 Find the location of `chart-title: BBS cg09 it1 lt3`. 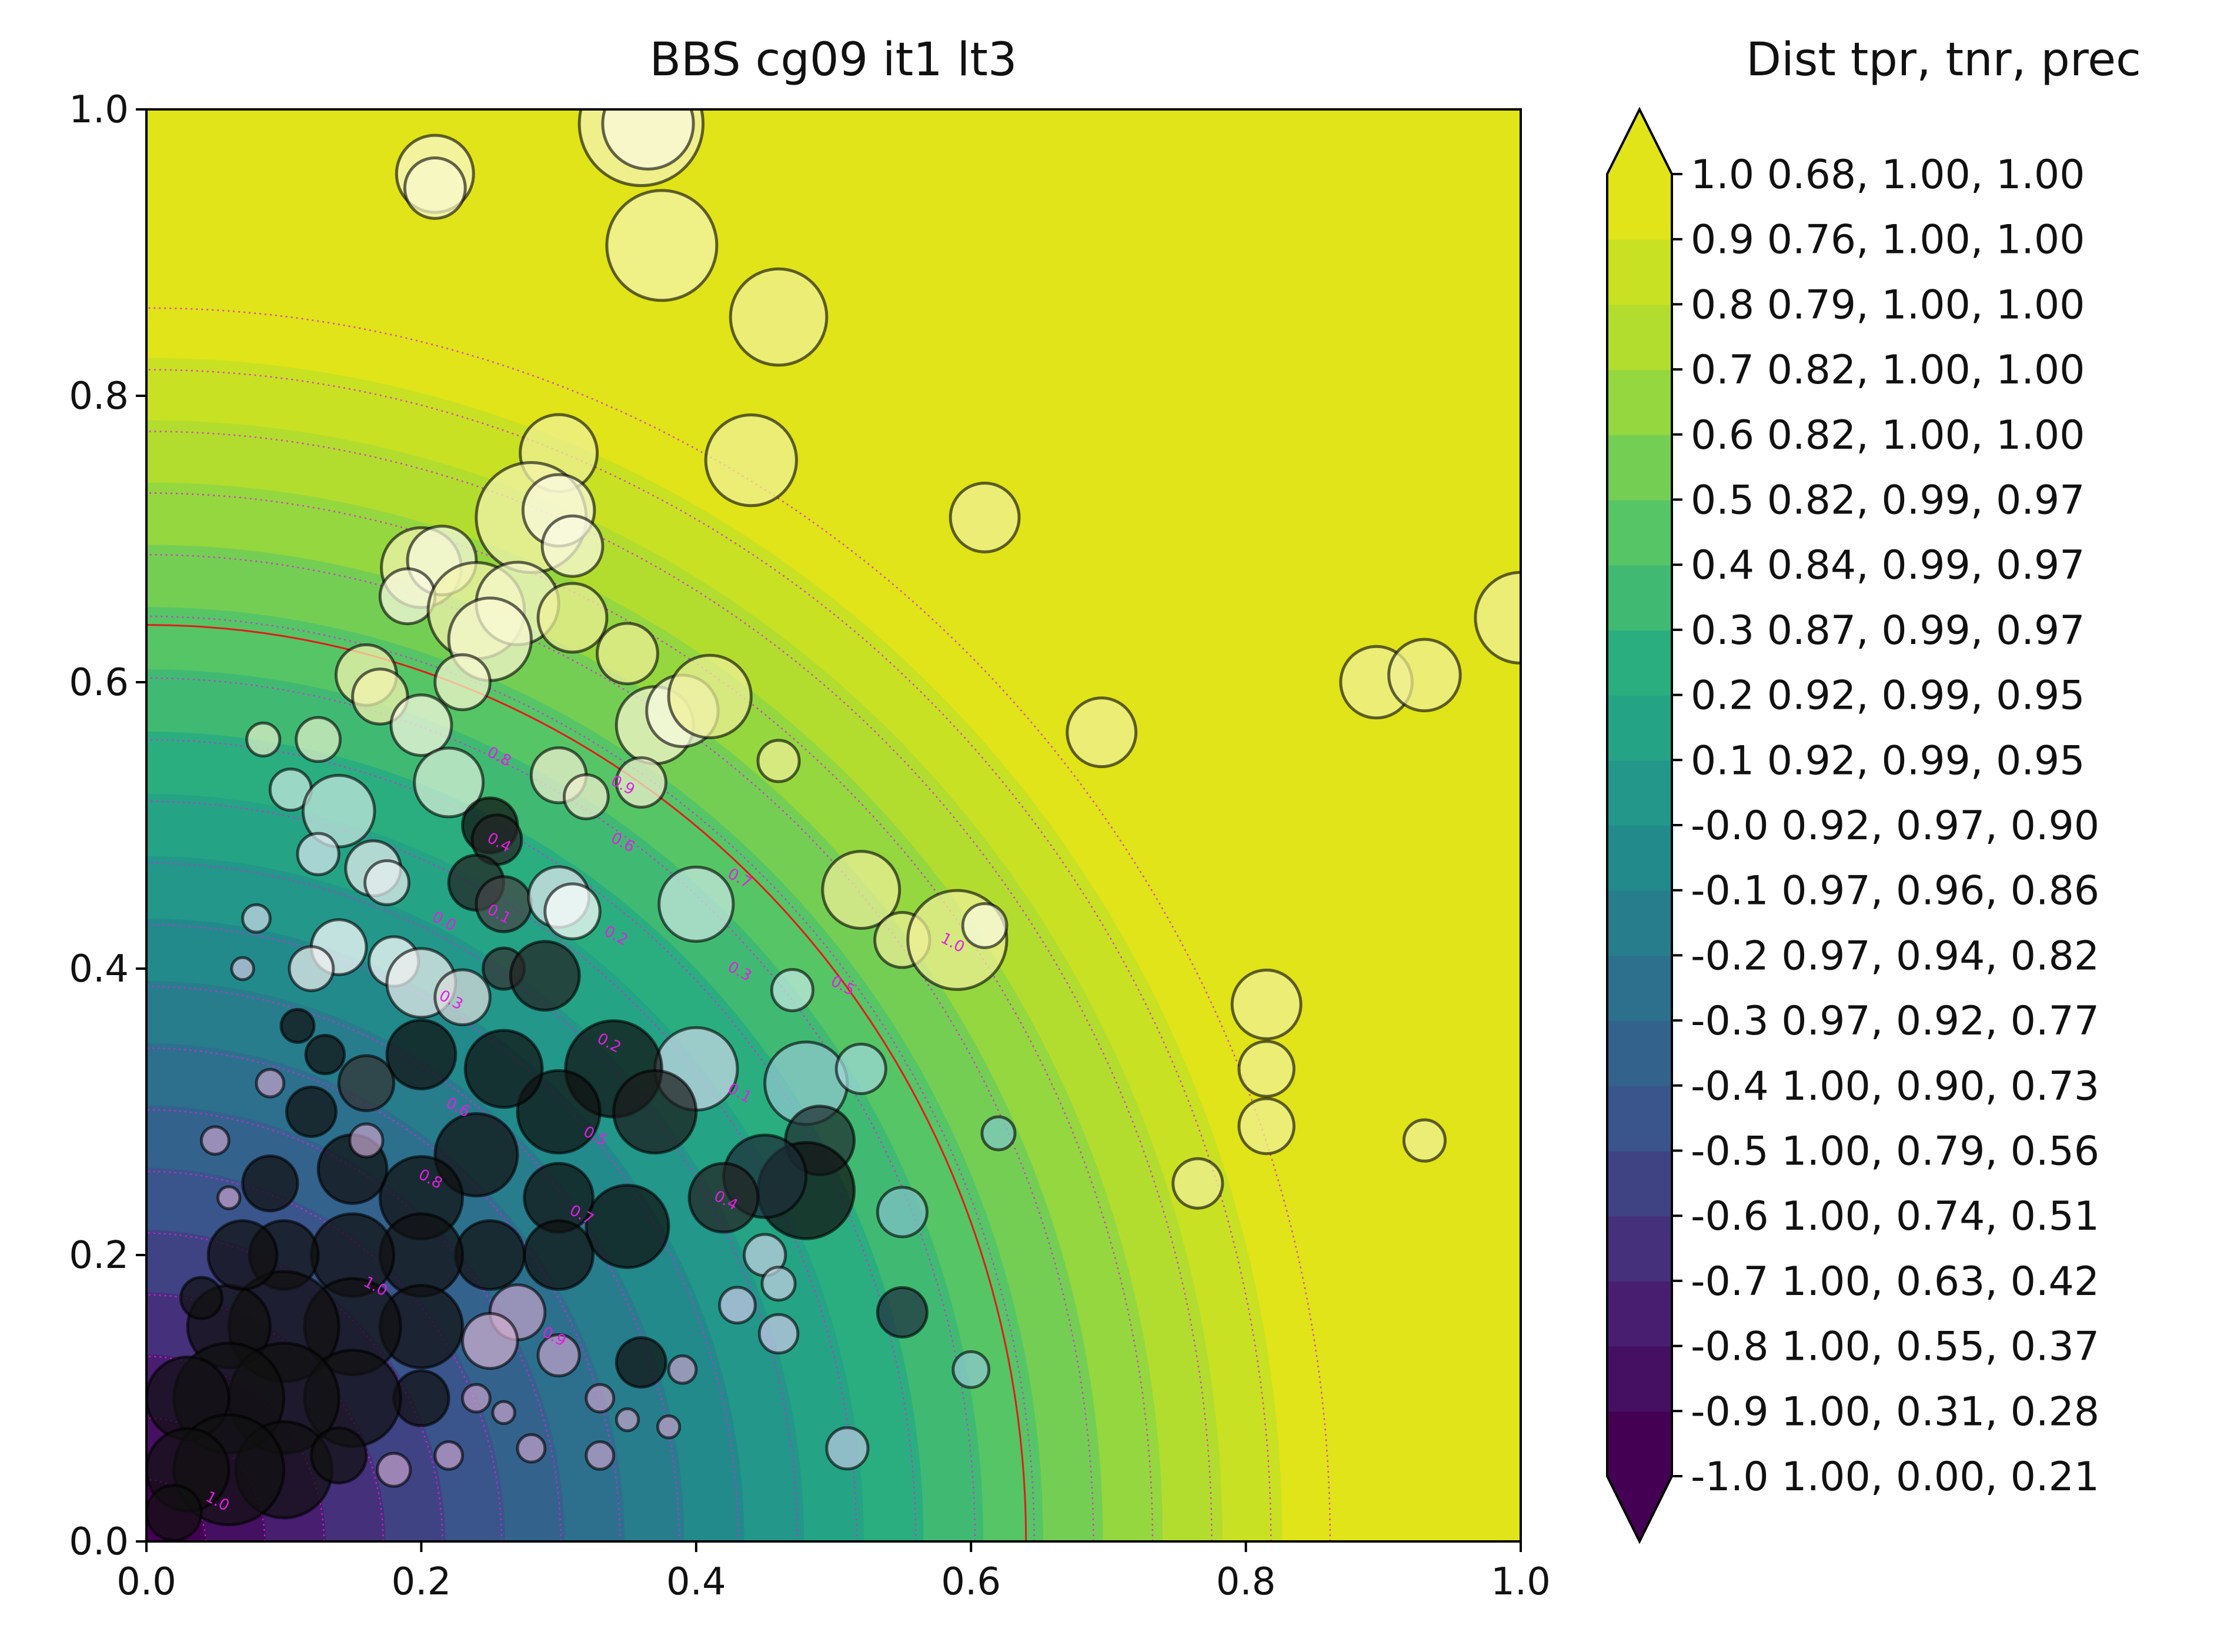

chart-title: BBS cg09 it1 lt3 is located at coordinates (833, 60).